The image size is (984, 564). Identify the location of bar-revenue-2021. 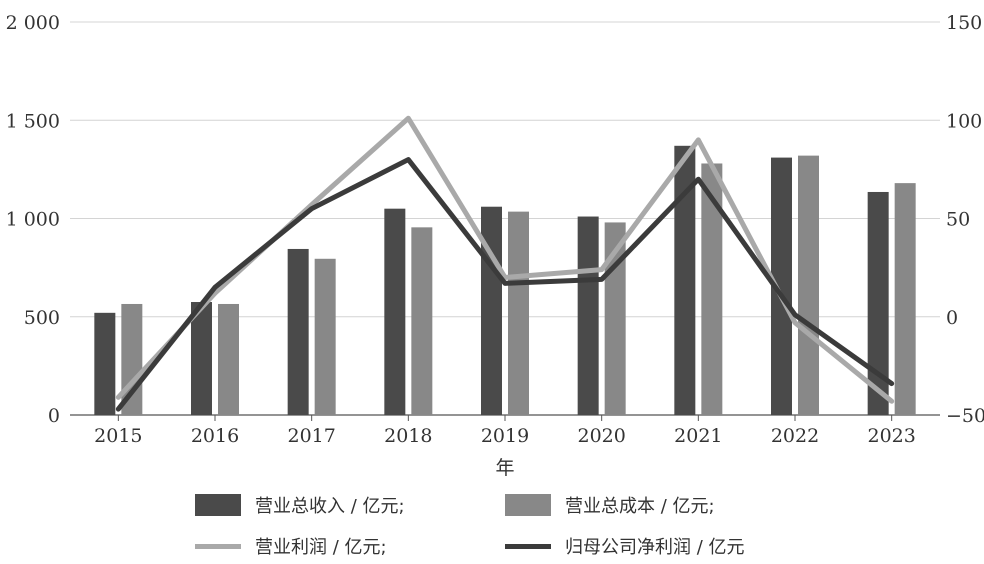
(685, 280).